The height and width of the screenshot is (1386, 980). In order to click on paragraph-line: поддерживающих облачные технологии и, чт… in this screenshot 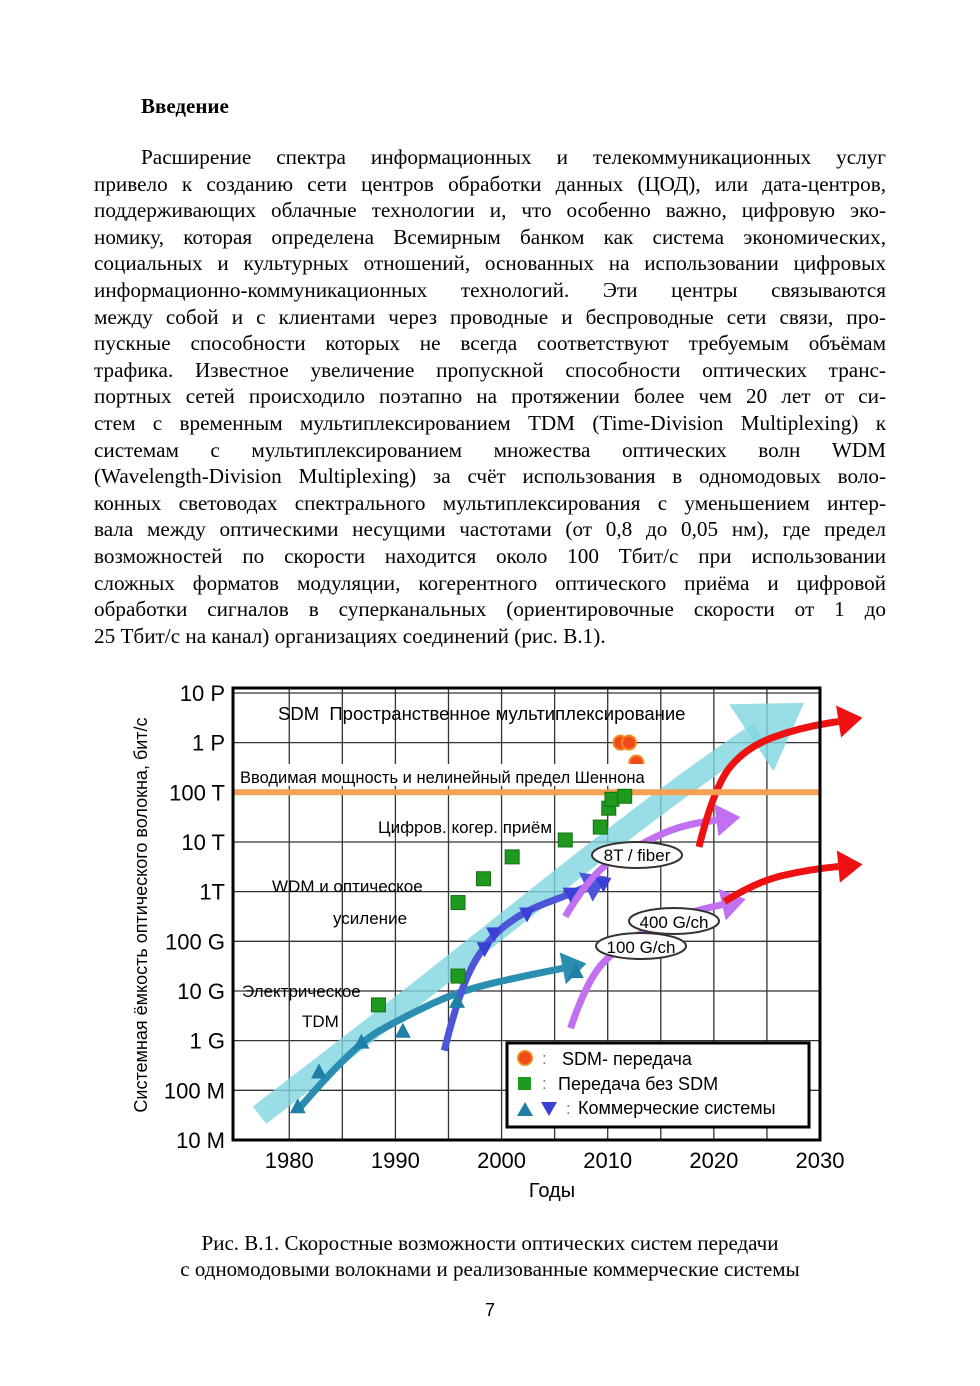, I will do `click(490, 210)`.